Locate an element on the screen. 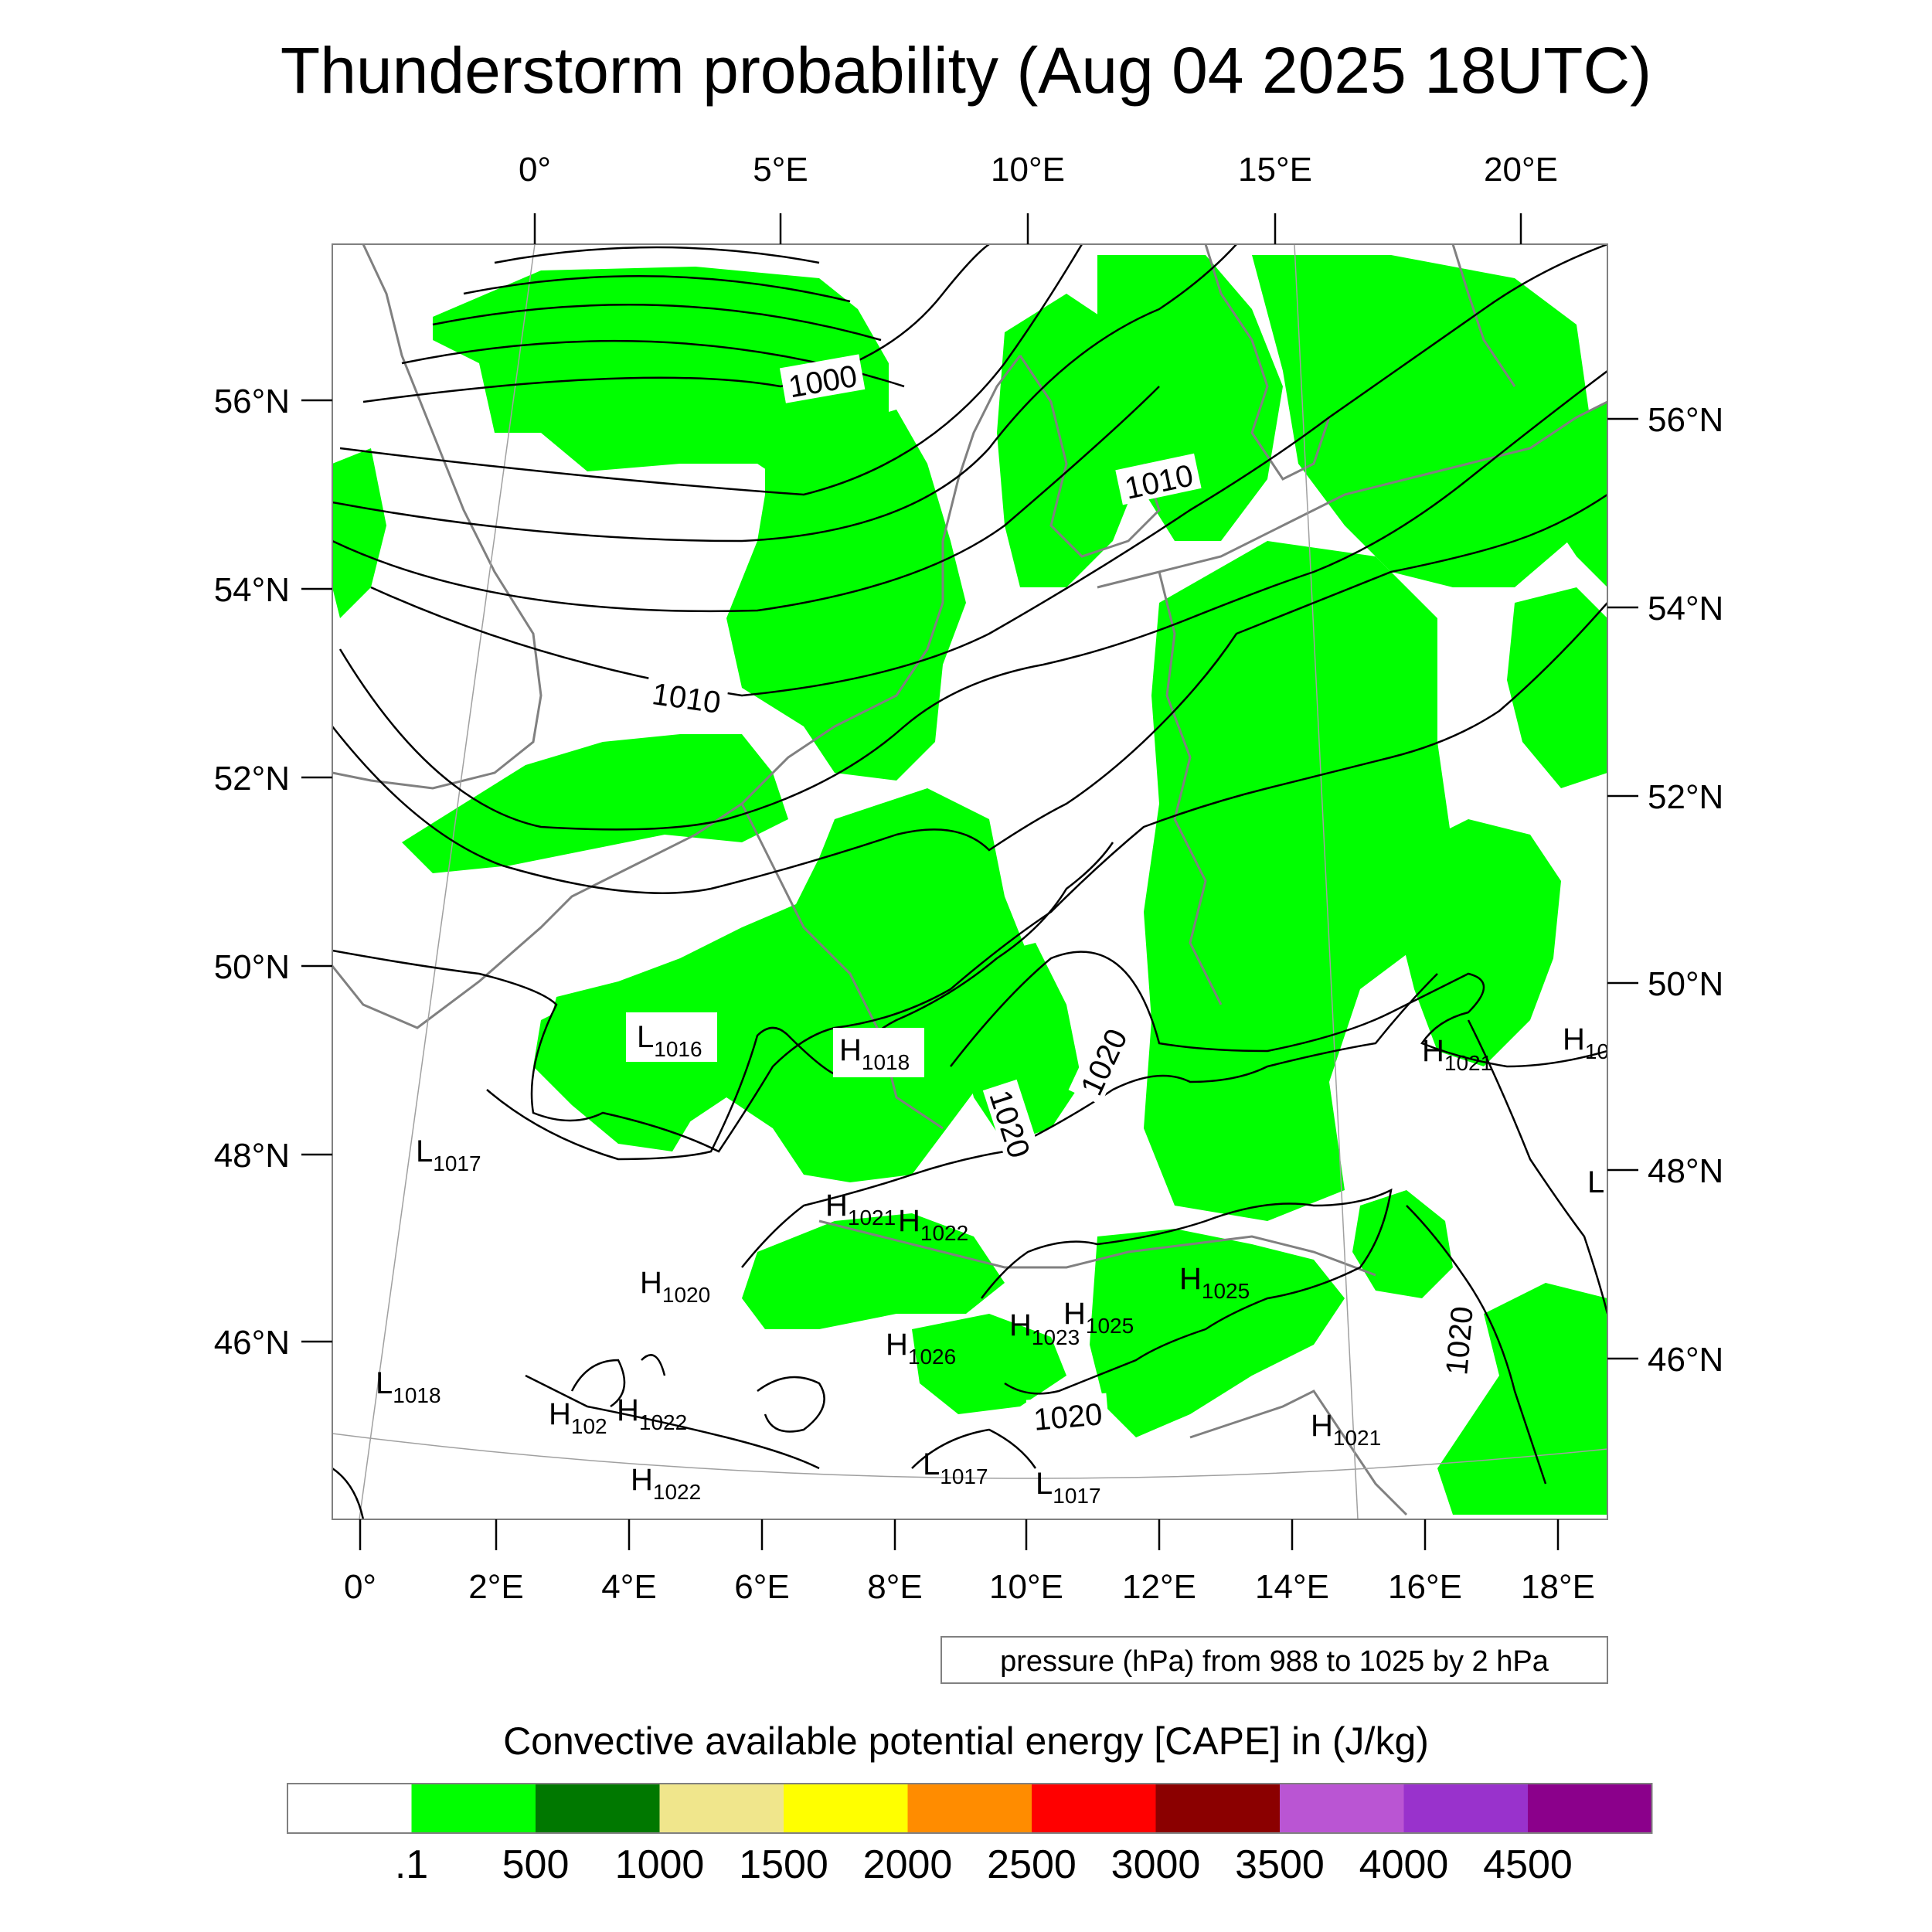  isobar-label: 1020 is located at coordinates (1068, 1417).